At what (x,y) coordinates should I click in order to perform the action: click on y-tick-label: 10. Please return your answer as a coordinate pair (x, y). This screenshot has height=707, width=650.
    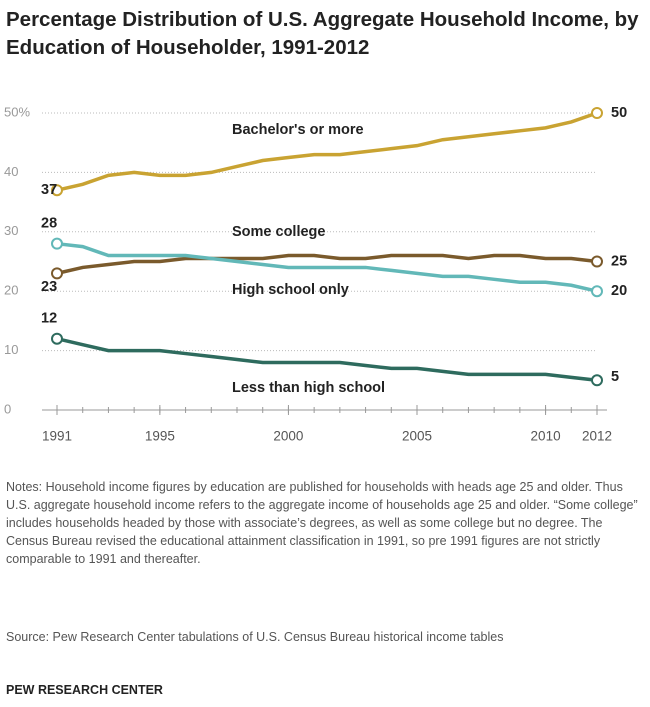
    Looking at the image, I should click on (11, 349).